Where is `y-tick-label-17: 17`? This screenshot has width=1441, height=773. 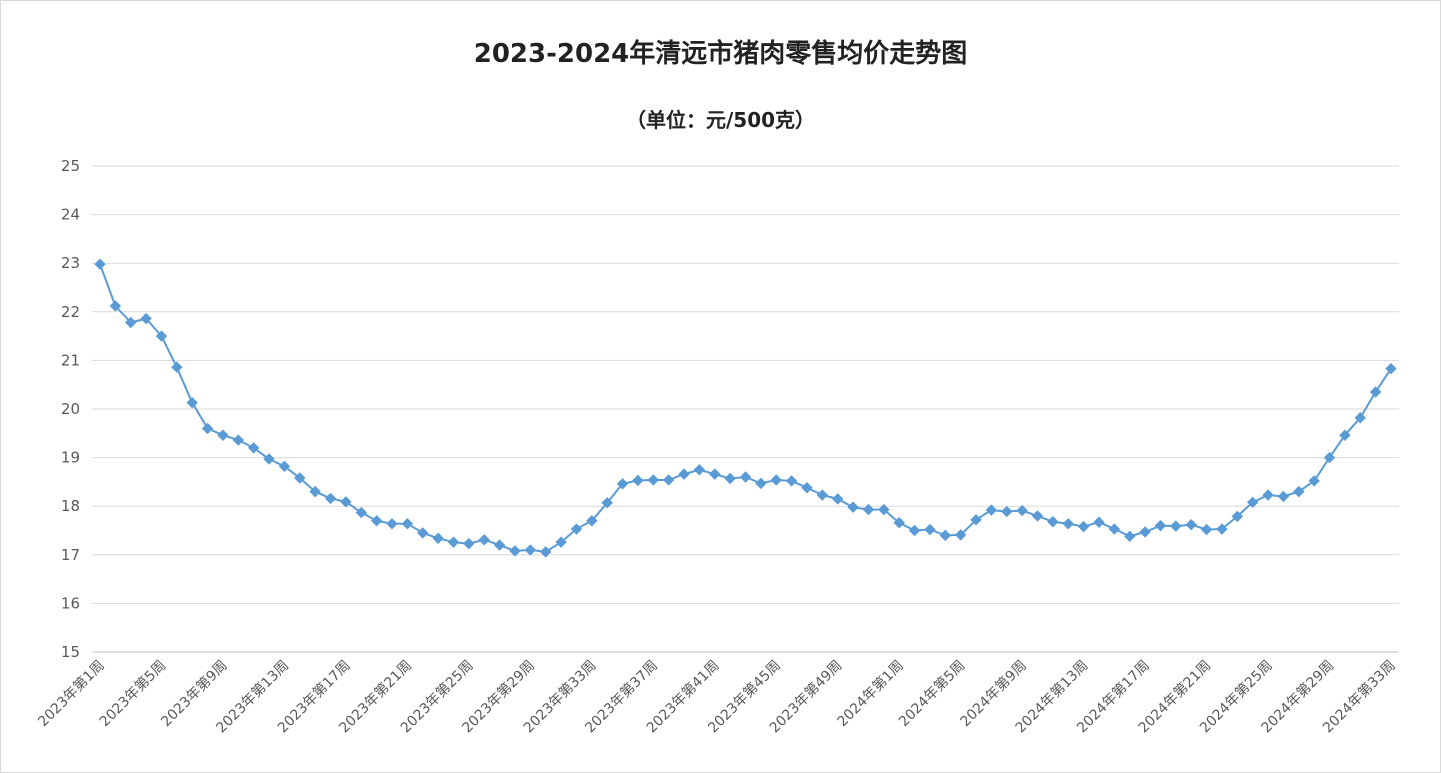
y-tick-label-17: 17 is located at coordinates (70, 555).